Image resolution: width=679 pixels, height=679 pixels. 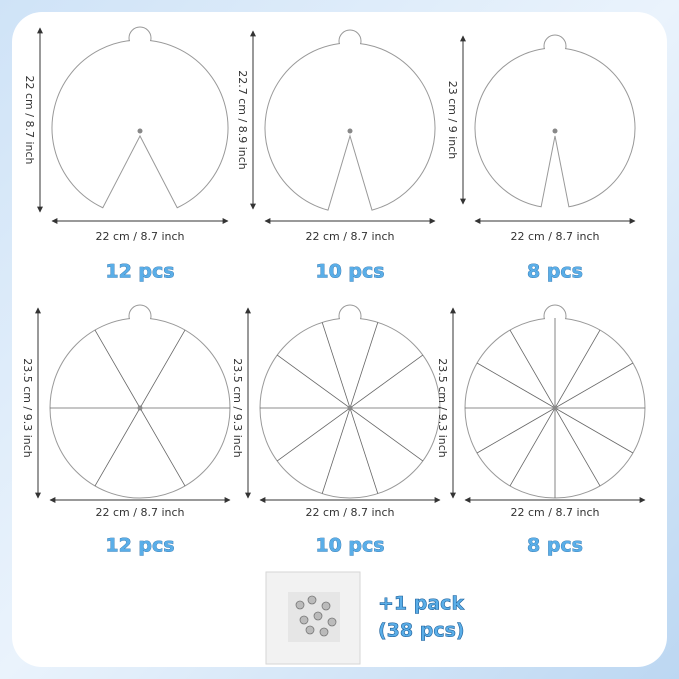 What do you see at coordinates (452, 120) in the screenshot?
I see `height-label: 23 cm / 9 inch` at bounding box center [452, 120].